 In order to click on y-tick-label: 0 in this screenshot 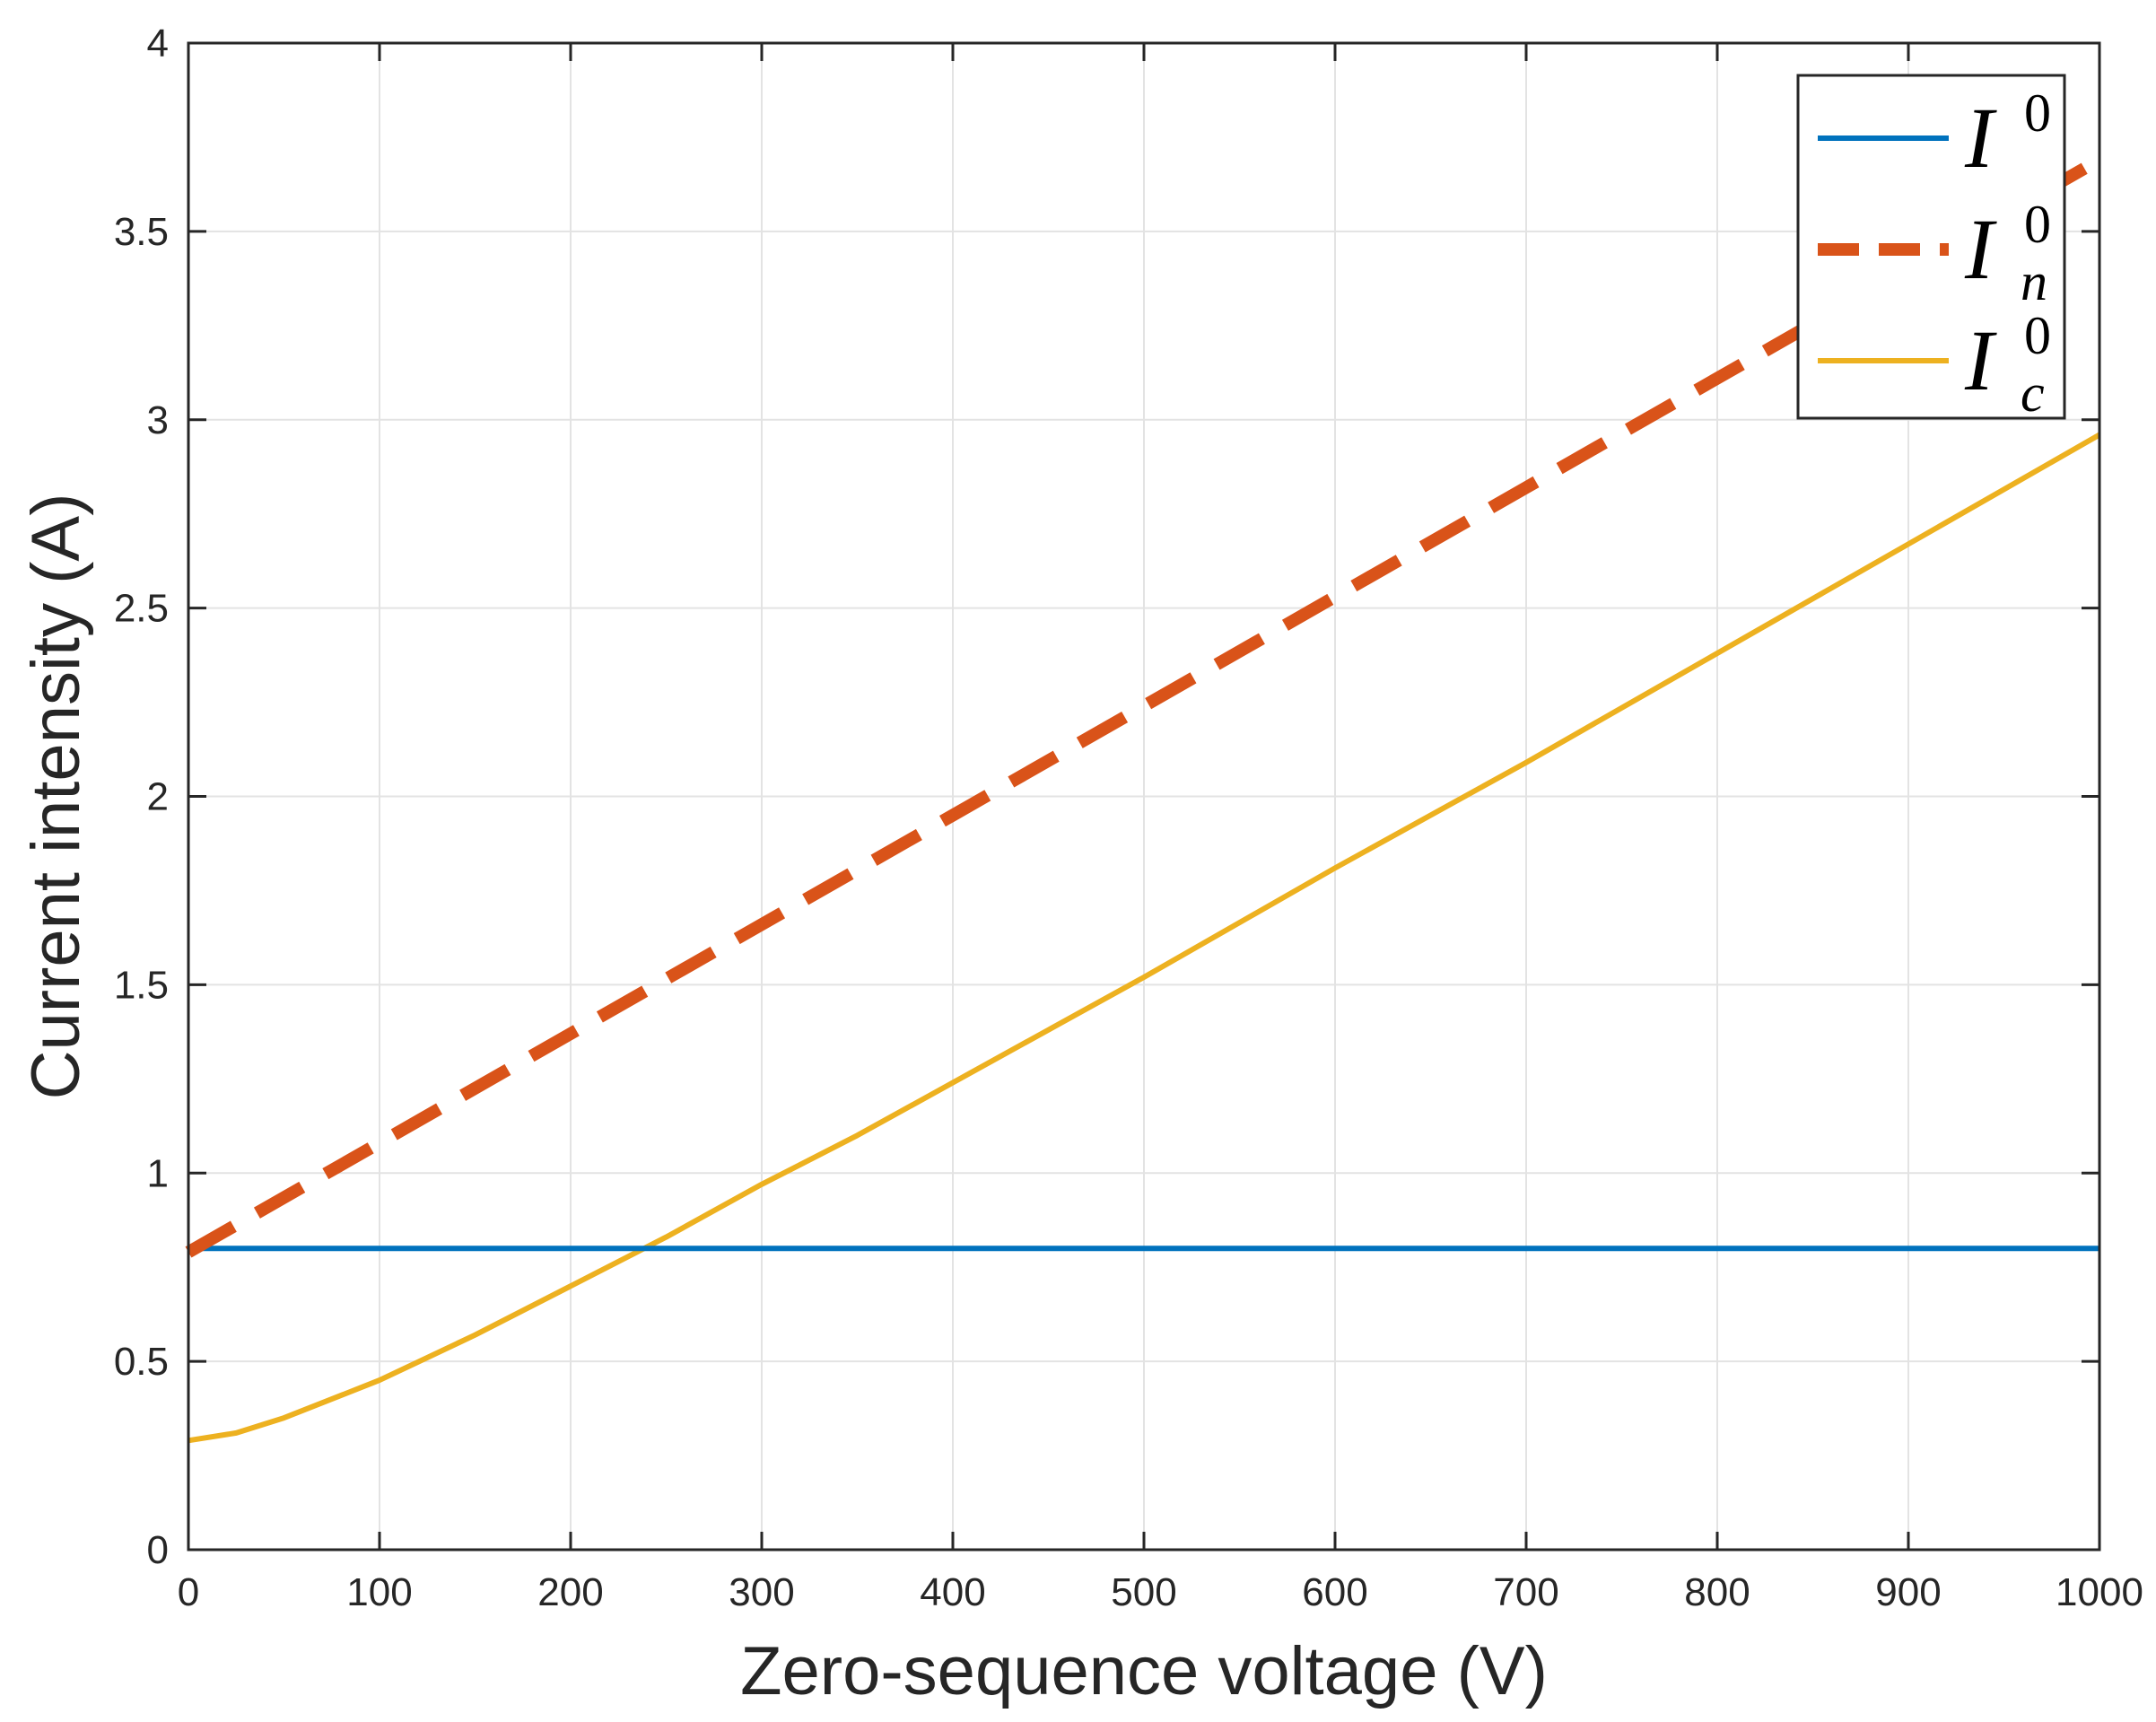, I will do `click(158, 1550)`.